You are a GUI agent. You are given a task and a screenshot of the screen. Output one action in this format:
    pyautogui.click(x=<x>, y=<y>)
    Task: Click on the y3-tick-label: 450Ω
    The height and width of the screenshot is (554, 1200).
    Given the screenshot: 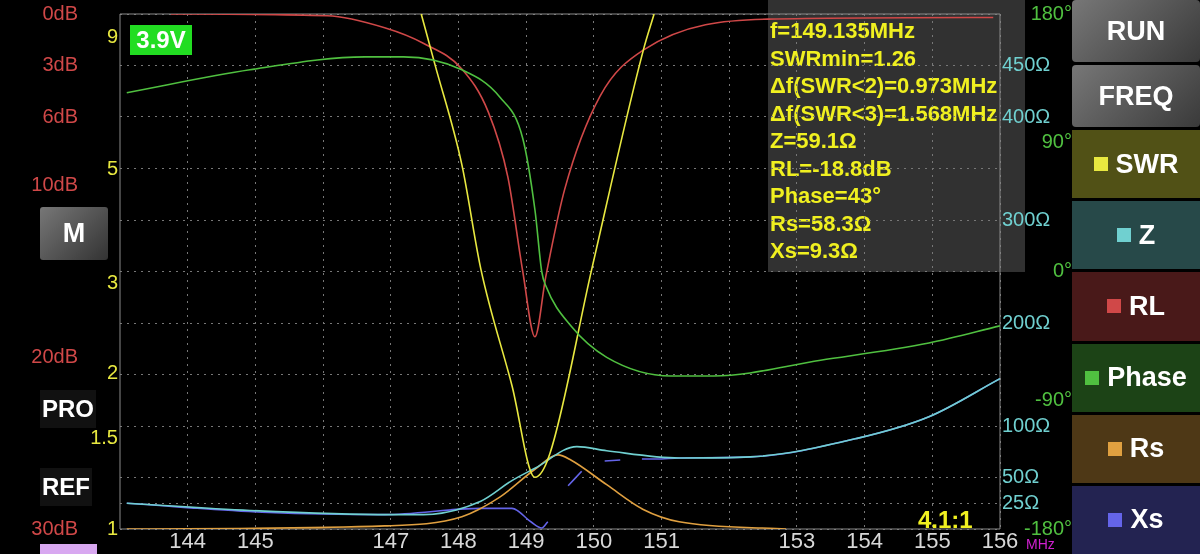 What is the action you would take?
    pyautogui.click(x=1026, y=64)
    